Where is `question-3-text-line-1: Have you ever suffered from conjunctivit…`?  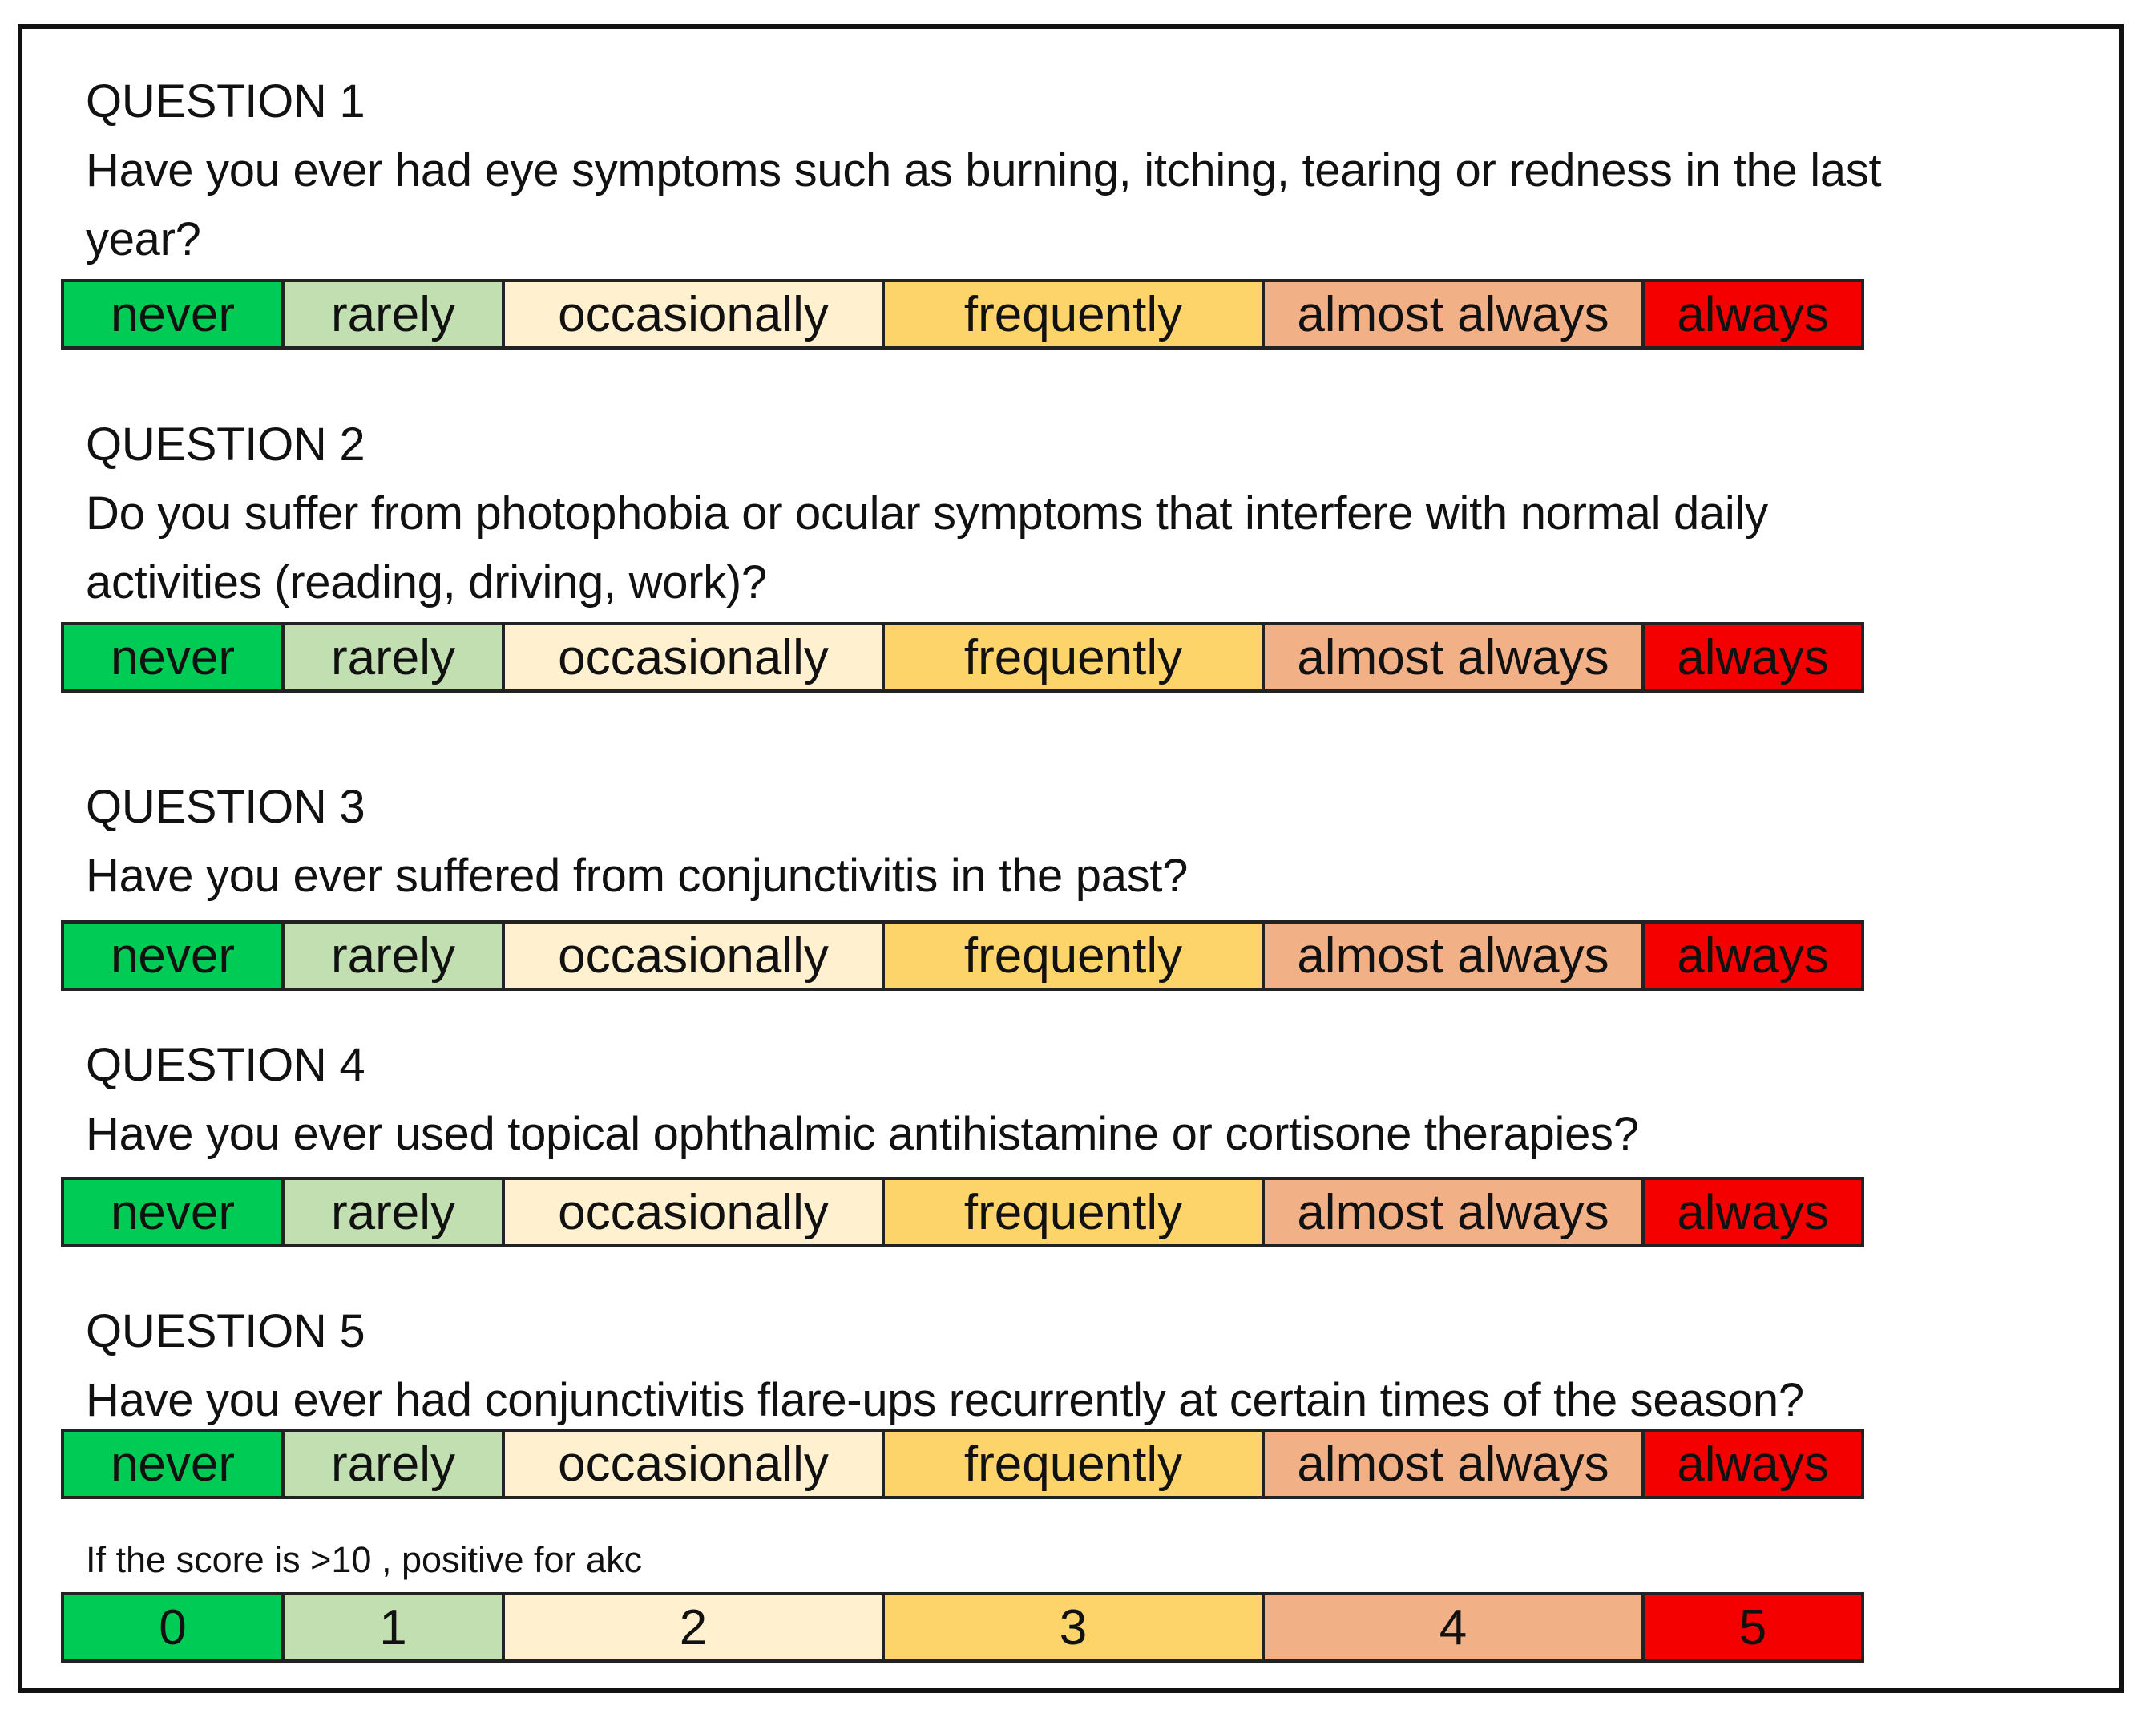
question-3-text-line-1: Have you ever suffered from conjunctivit… is located at coordinates (637, 876).